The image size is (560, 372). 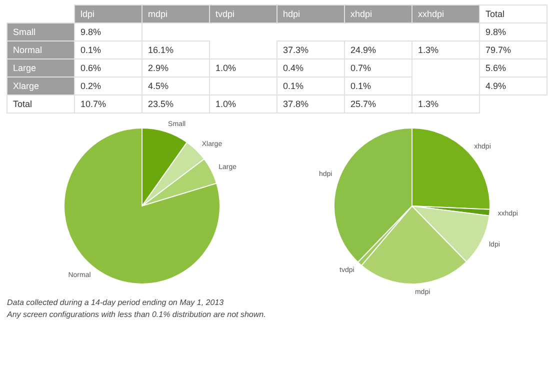 What do you see at coordinates (496, 68) in the screenshot?
I see `text: 5.6%` at bounding box center [496, 68].